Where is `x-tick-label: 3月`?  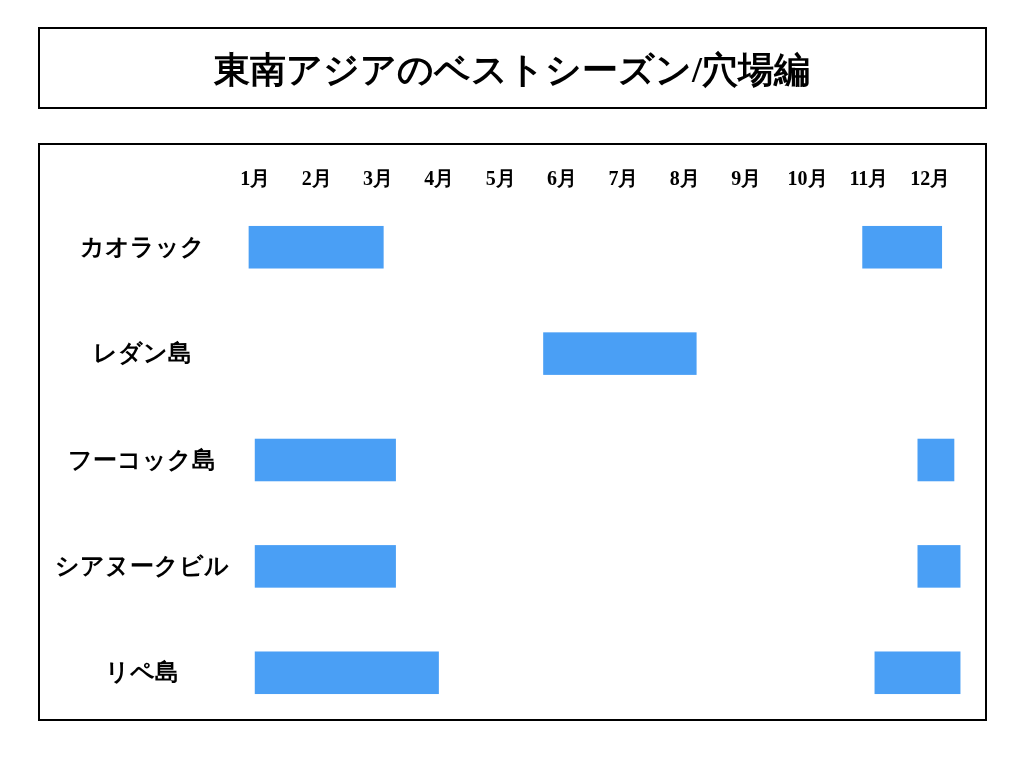
x-tick-label: 3月 is located at coordinates (378, 178).